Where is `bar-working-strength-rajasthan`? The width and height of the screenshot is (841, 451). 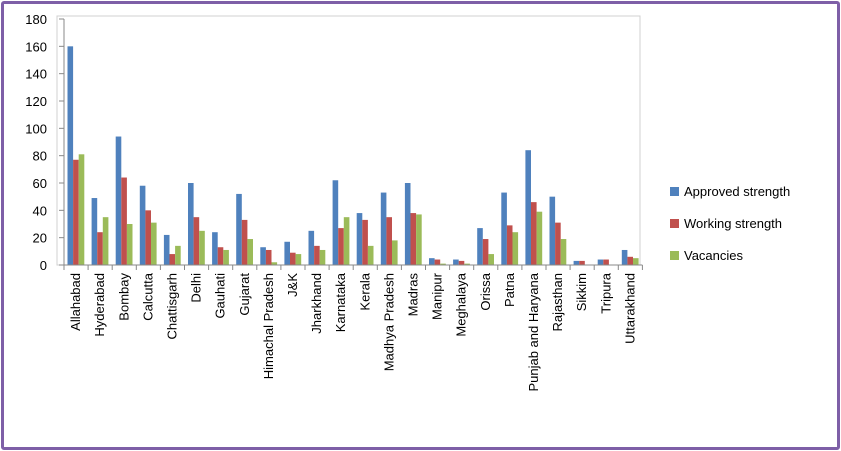 bar-working-strength-rajasthan is located at coordinates (558, 243).